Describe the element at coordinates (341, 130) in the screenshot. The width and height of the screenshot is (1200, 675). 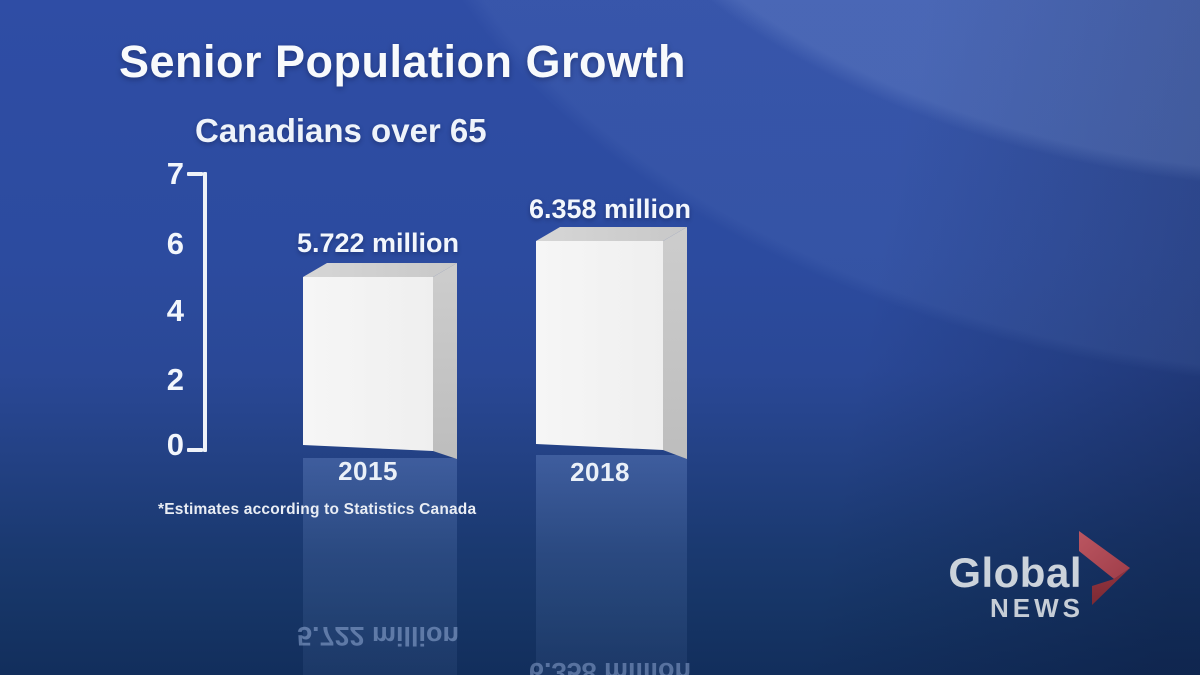
I see `chart-subtitle: Canadians over 65` at that location.